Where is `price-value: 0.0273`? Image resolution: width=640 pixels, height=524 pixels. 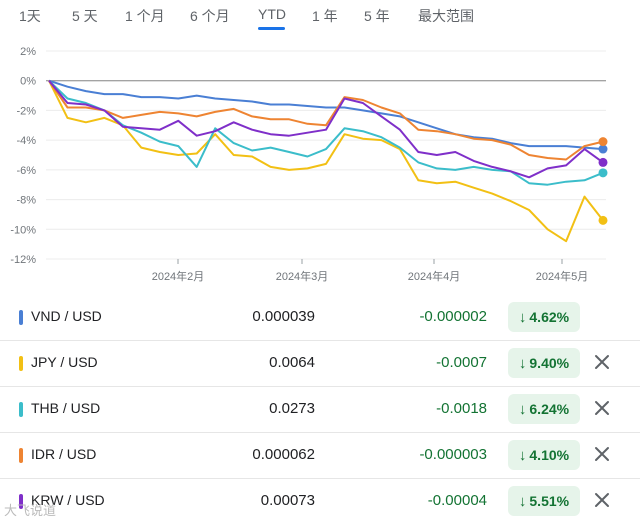
price-value: 0.0273 is located at coordinates (292, 408).